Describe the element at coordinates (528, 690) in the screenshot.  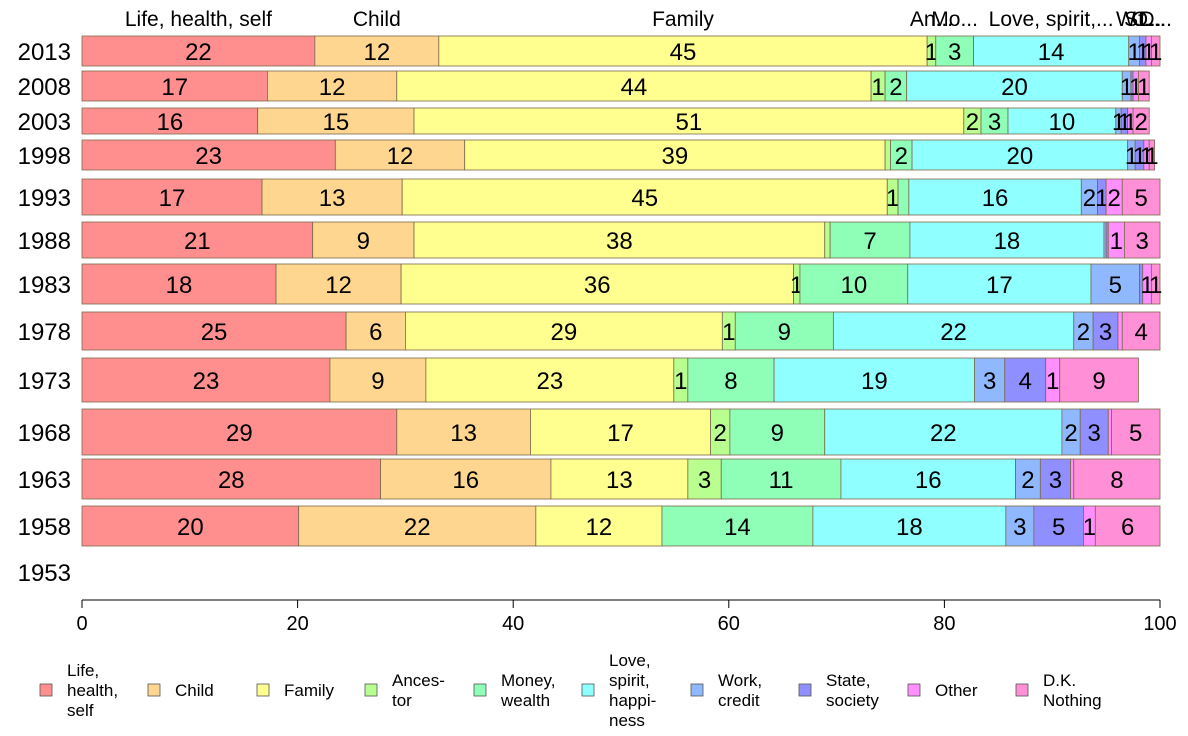
I see `legend-label-4: Money, wealth` at that location.